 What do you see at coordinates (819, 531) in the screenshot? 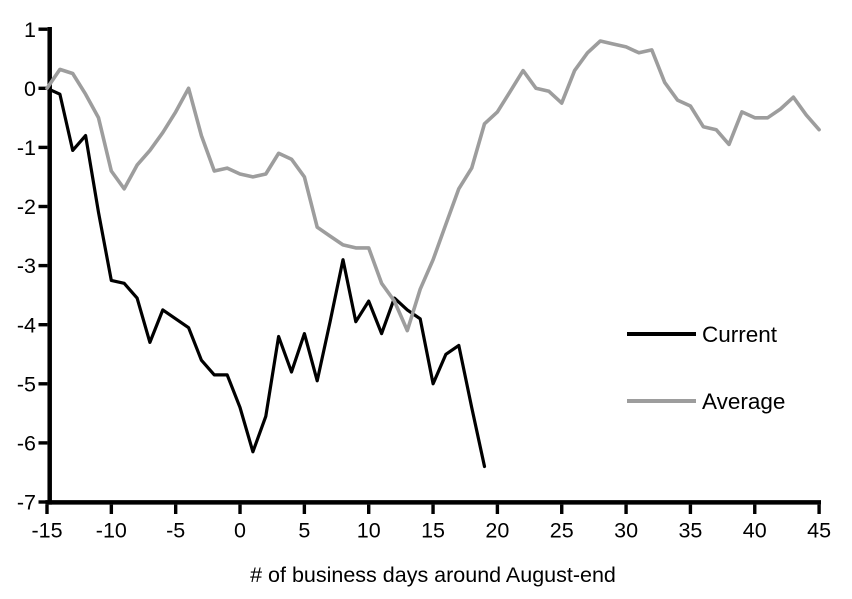
I see `x-tick-label: 45` at bounding box center [819, 531].